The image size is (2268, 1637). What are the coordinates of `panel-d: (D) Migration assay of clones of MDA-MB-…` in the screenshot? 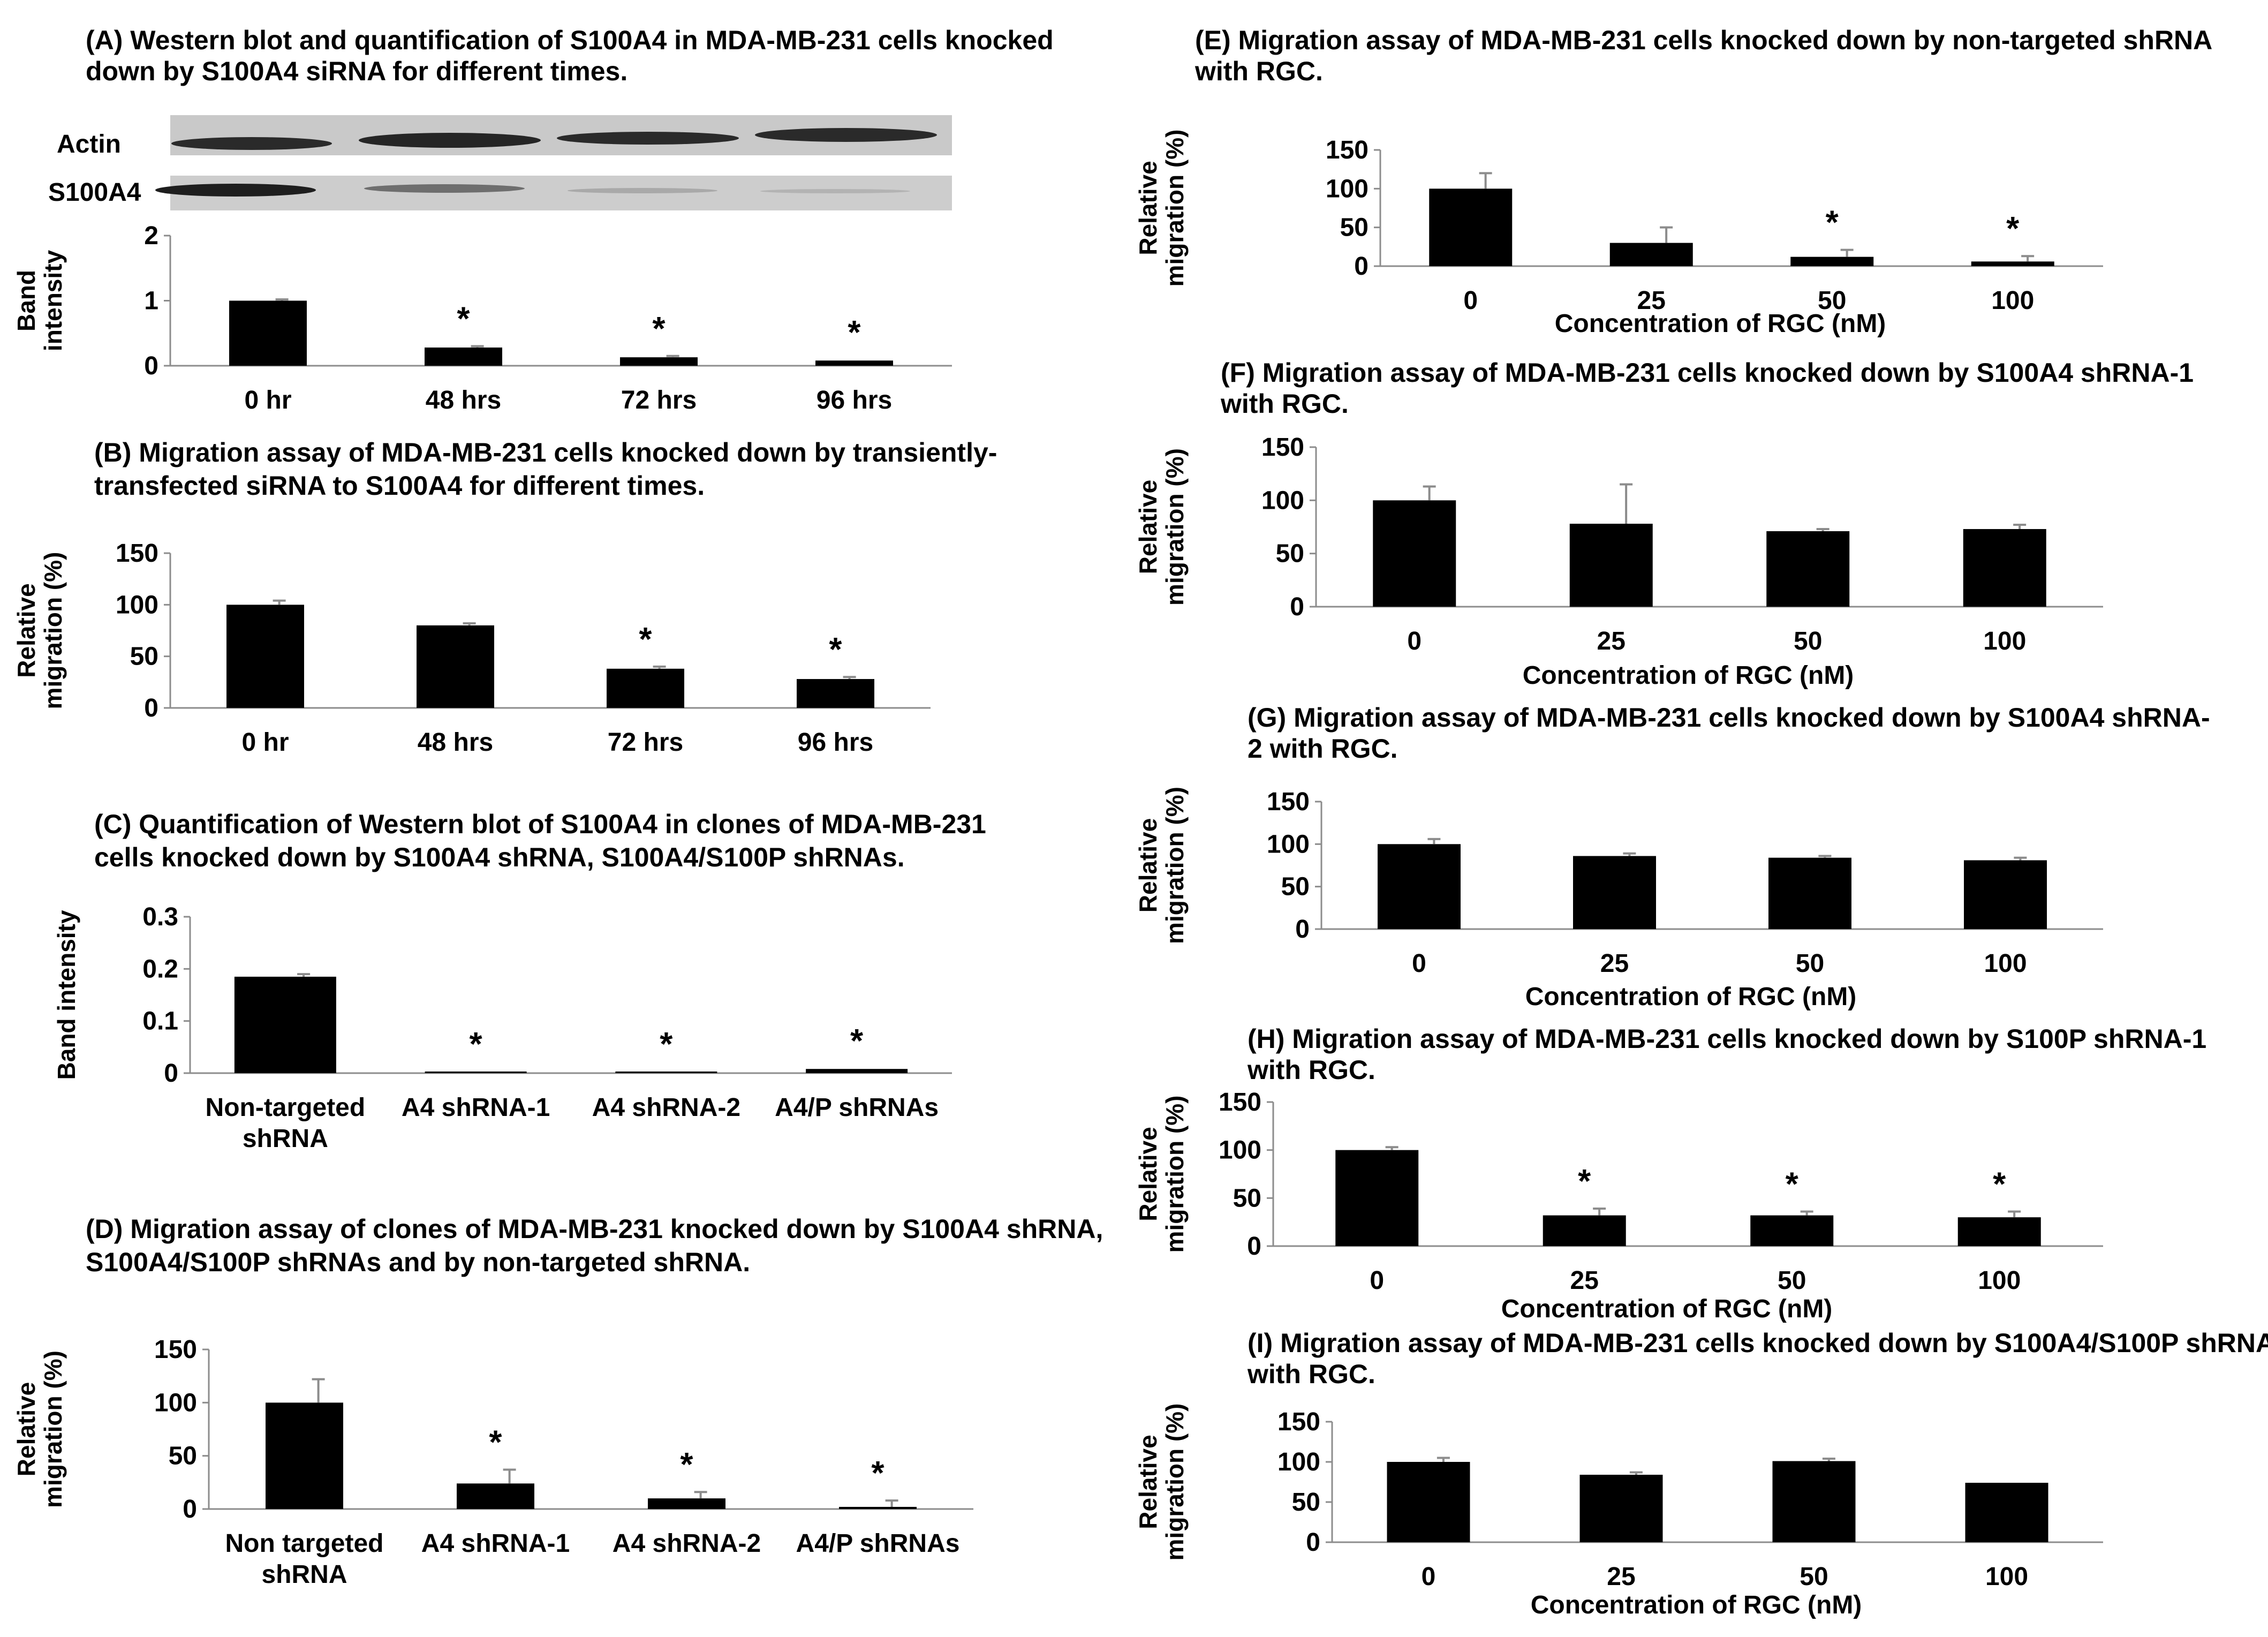 It's located at (557, 1402).